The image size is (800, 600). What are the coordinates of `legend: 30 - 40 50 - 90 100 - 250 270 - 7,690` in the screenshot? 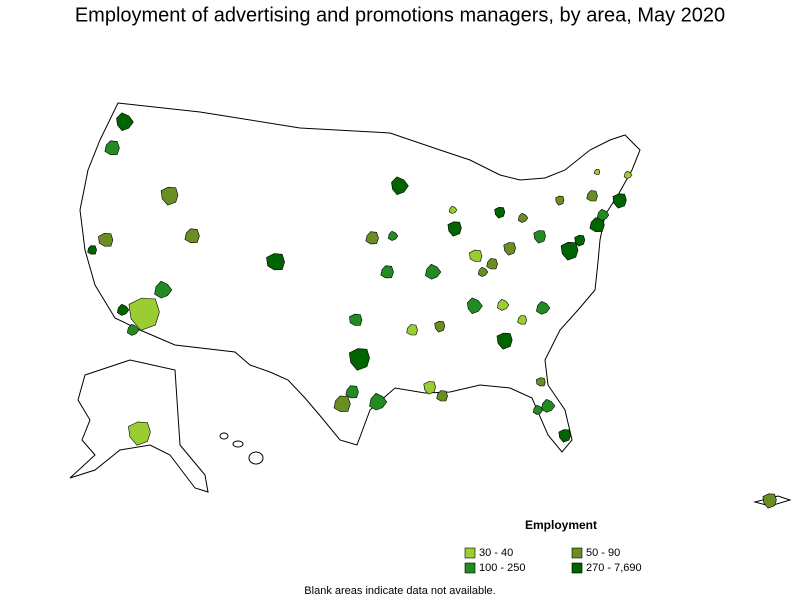 It's located at (553, 560).